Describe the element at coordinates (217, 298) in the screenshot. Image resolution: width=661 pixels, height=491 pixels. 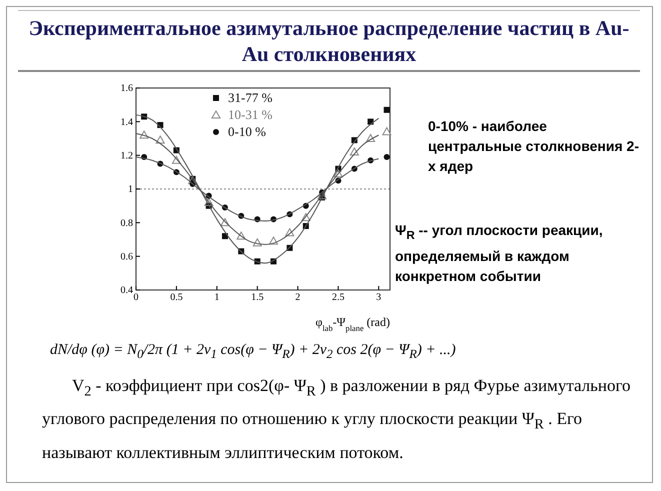
I see `x-tick-label: 1` at that location.